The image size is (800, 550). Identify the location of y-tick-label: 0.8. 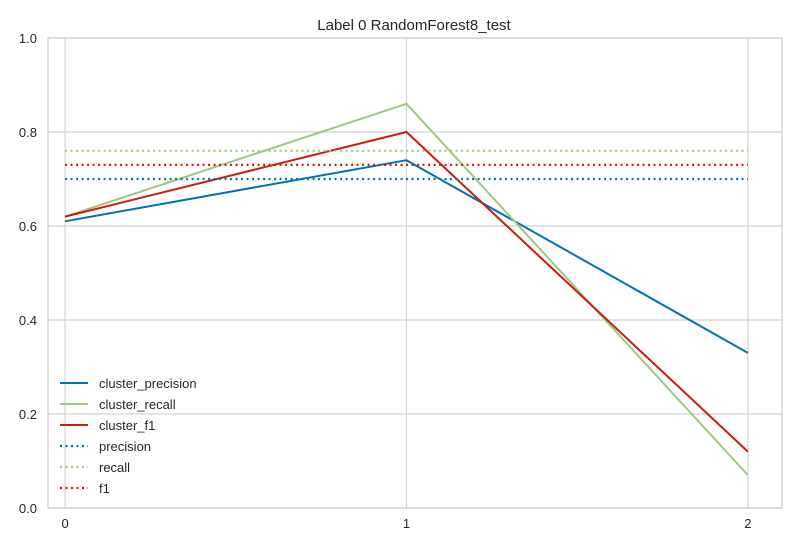
(28, 132).